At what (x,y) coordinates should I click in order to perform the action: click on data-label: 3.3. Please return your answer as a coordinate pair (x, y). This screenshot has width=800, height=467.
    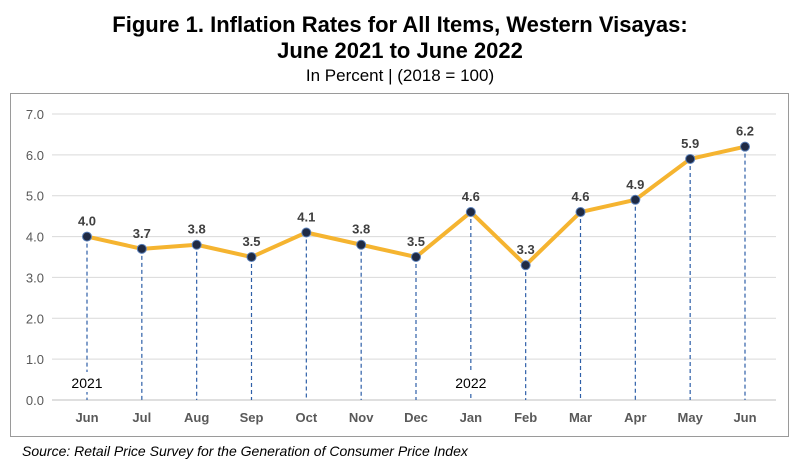
    Looking at the image, I should click on (526, 249).